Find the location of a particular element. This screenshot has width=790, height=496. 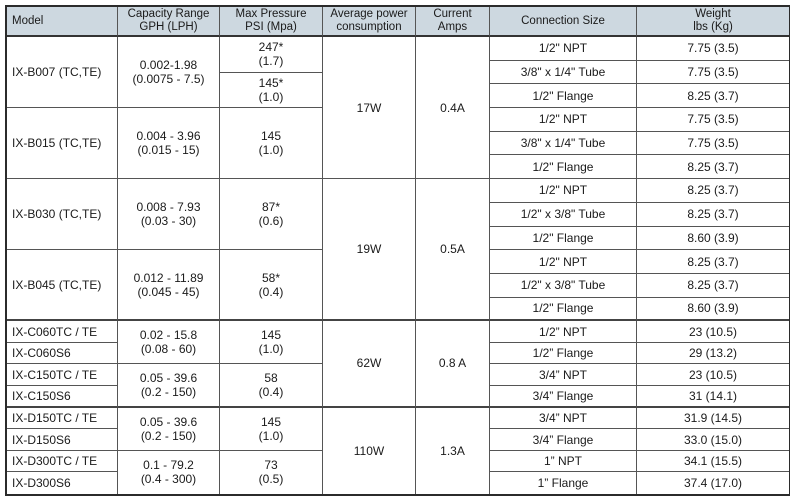

power-cell: 110W is located at coordinates (369, 450).